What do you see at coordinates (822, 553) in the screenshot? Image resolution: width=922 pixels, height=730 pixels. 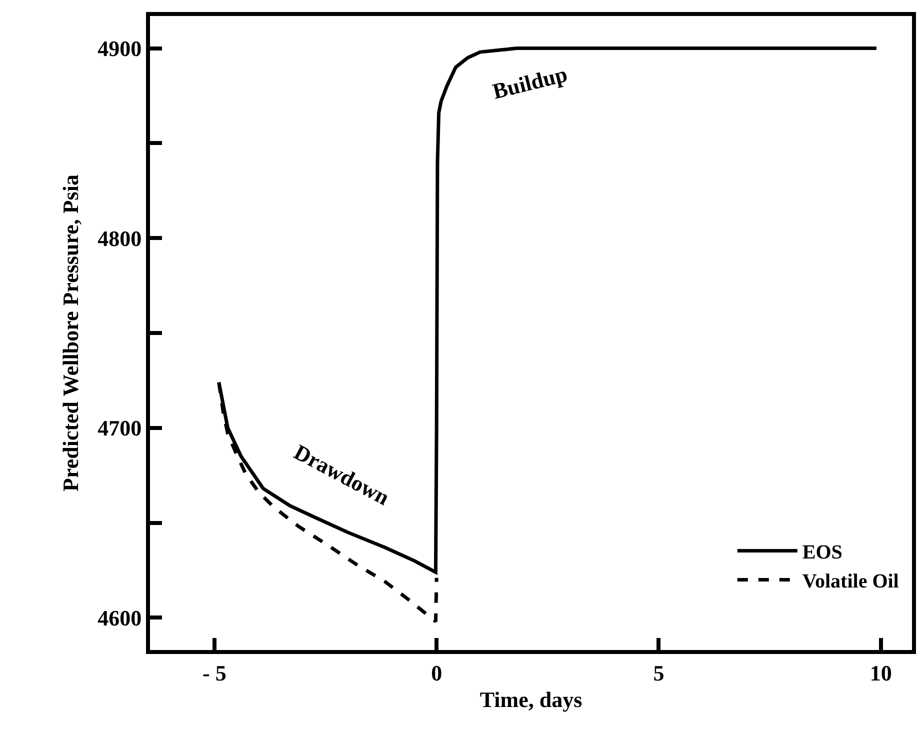 I see `legend-label: EOS` at bounding box center [822, 553].